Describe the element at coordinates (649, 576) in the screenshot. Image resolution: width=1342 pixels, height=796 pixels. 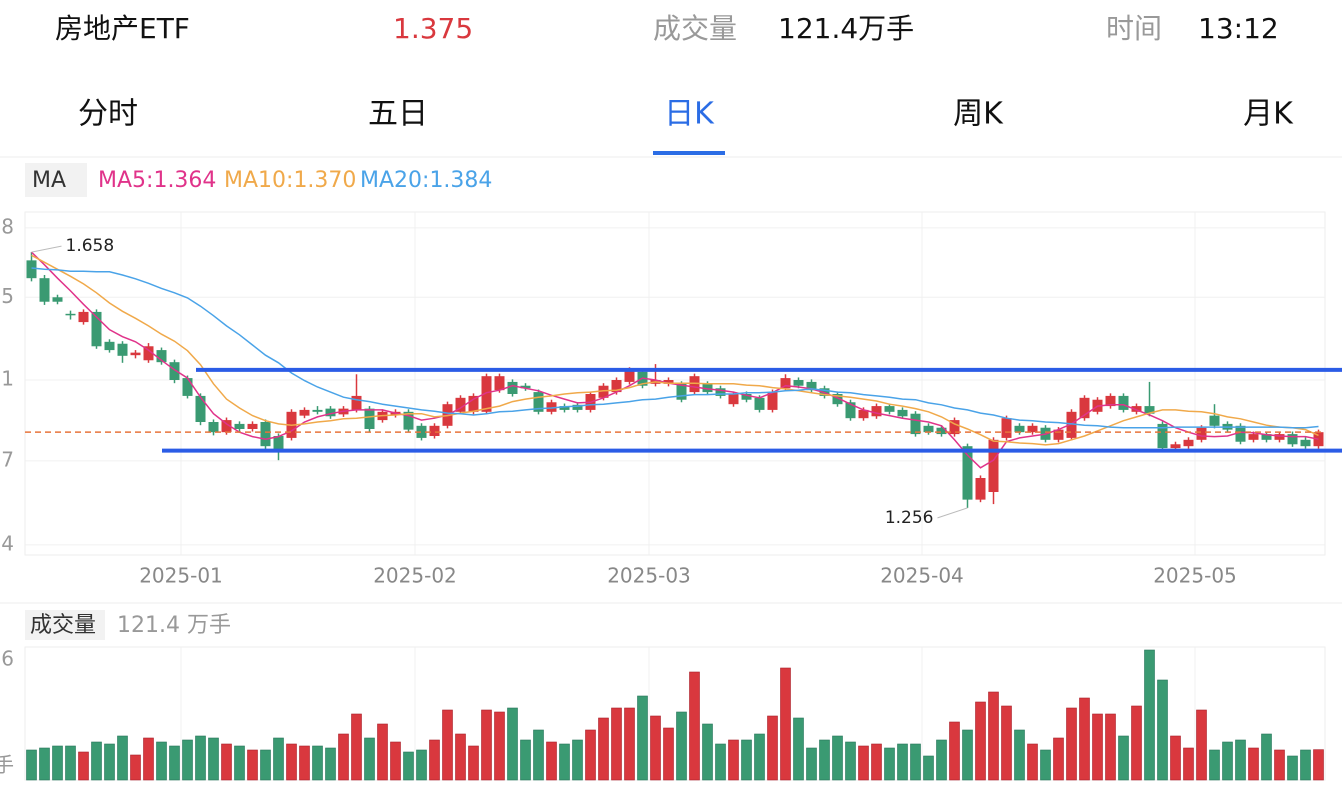
I see `x-tick-label: 2025-03` at that location.